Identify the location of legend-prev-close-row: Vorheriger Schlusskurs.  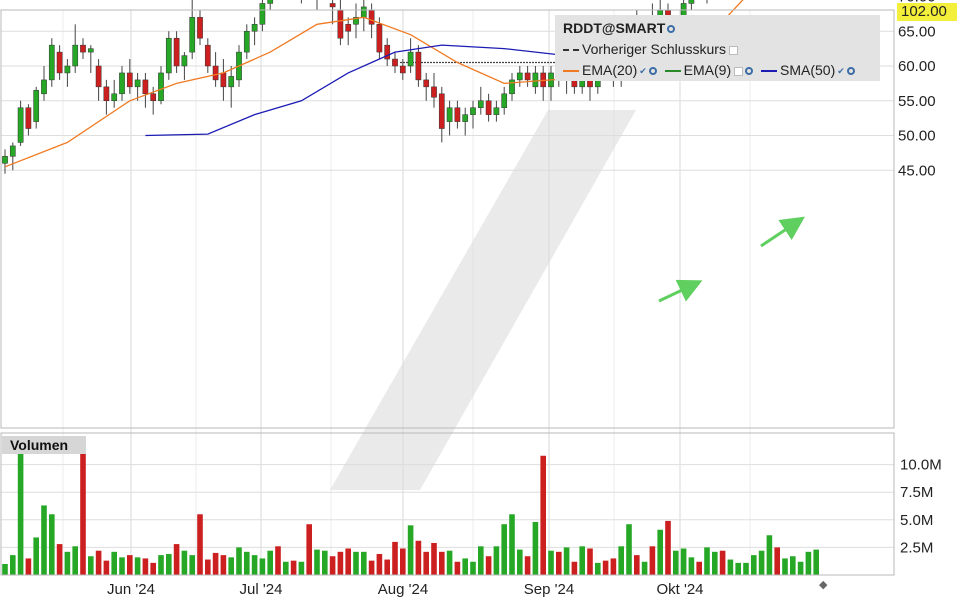
(650, 49).